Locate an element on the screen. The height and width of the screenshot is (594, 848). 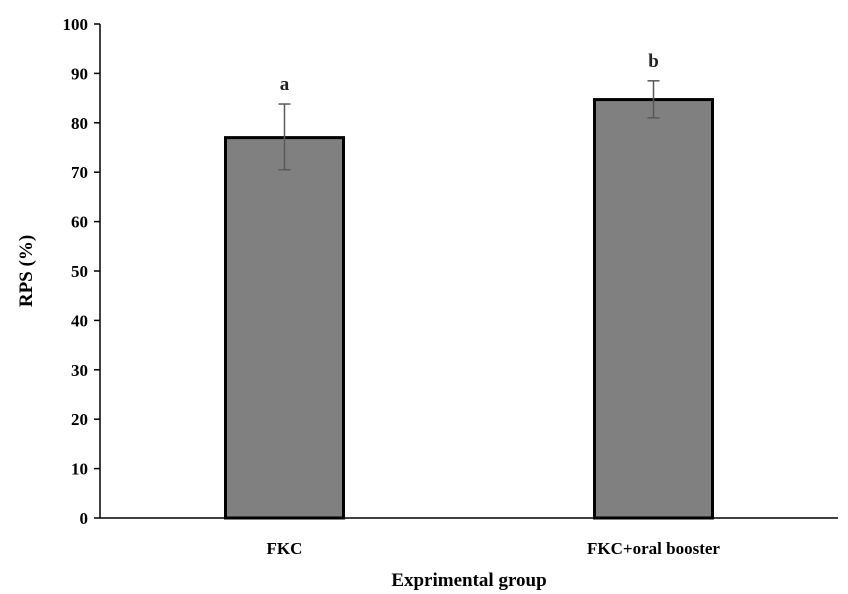
y-tick-label: 50 is located at coordinates (79, 271).